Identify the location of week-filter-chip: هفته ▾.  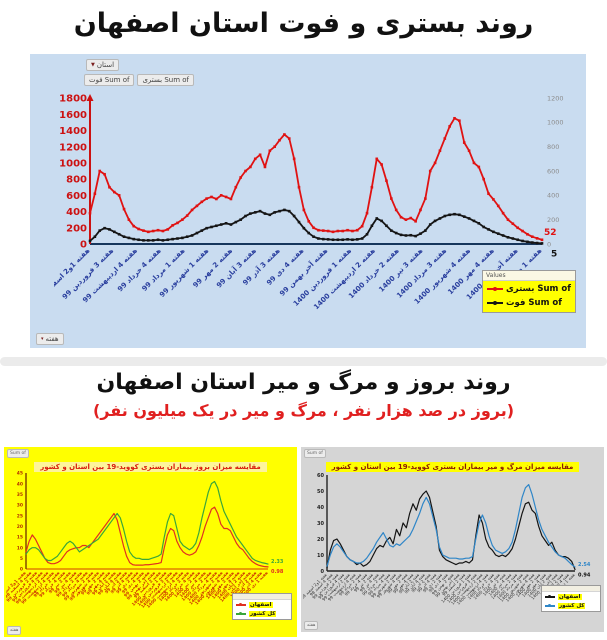
(50, 339).